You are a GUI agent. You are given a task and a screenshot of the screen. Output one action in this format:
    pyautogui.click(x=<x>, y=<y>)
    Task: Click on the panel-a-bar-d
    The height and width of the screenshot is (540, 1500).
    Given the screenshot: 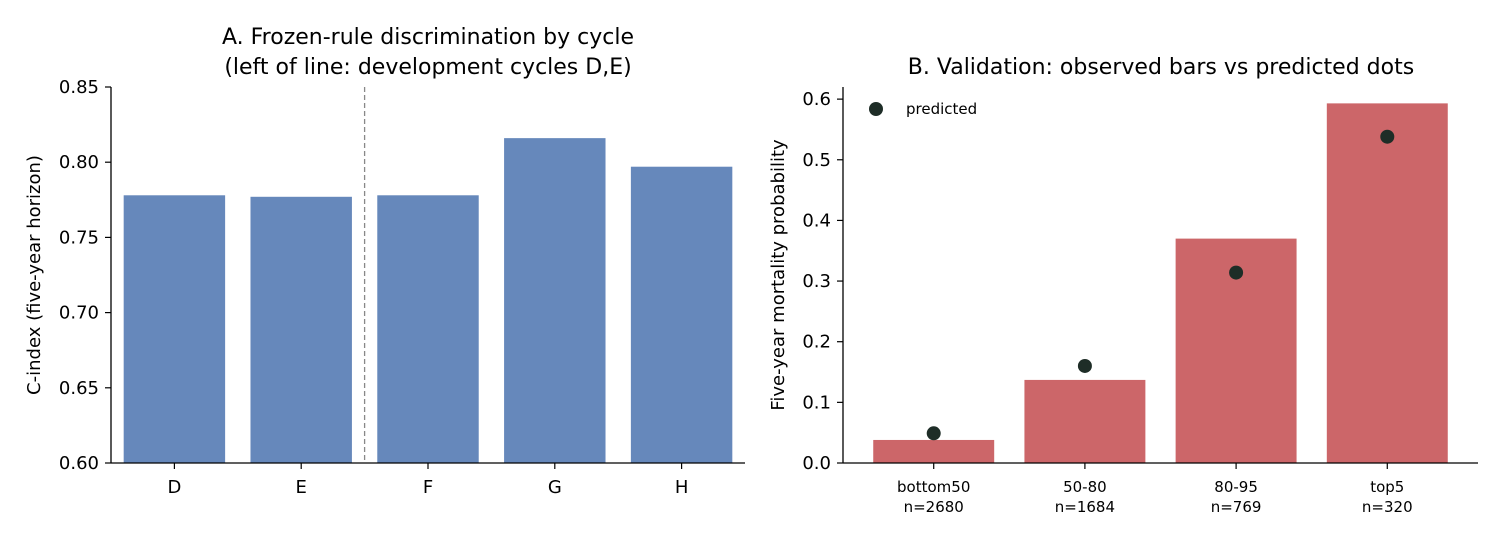 What is the action you would take?
    pyautogui.click(x=174, y=329)
    